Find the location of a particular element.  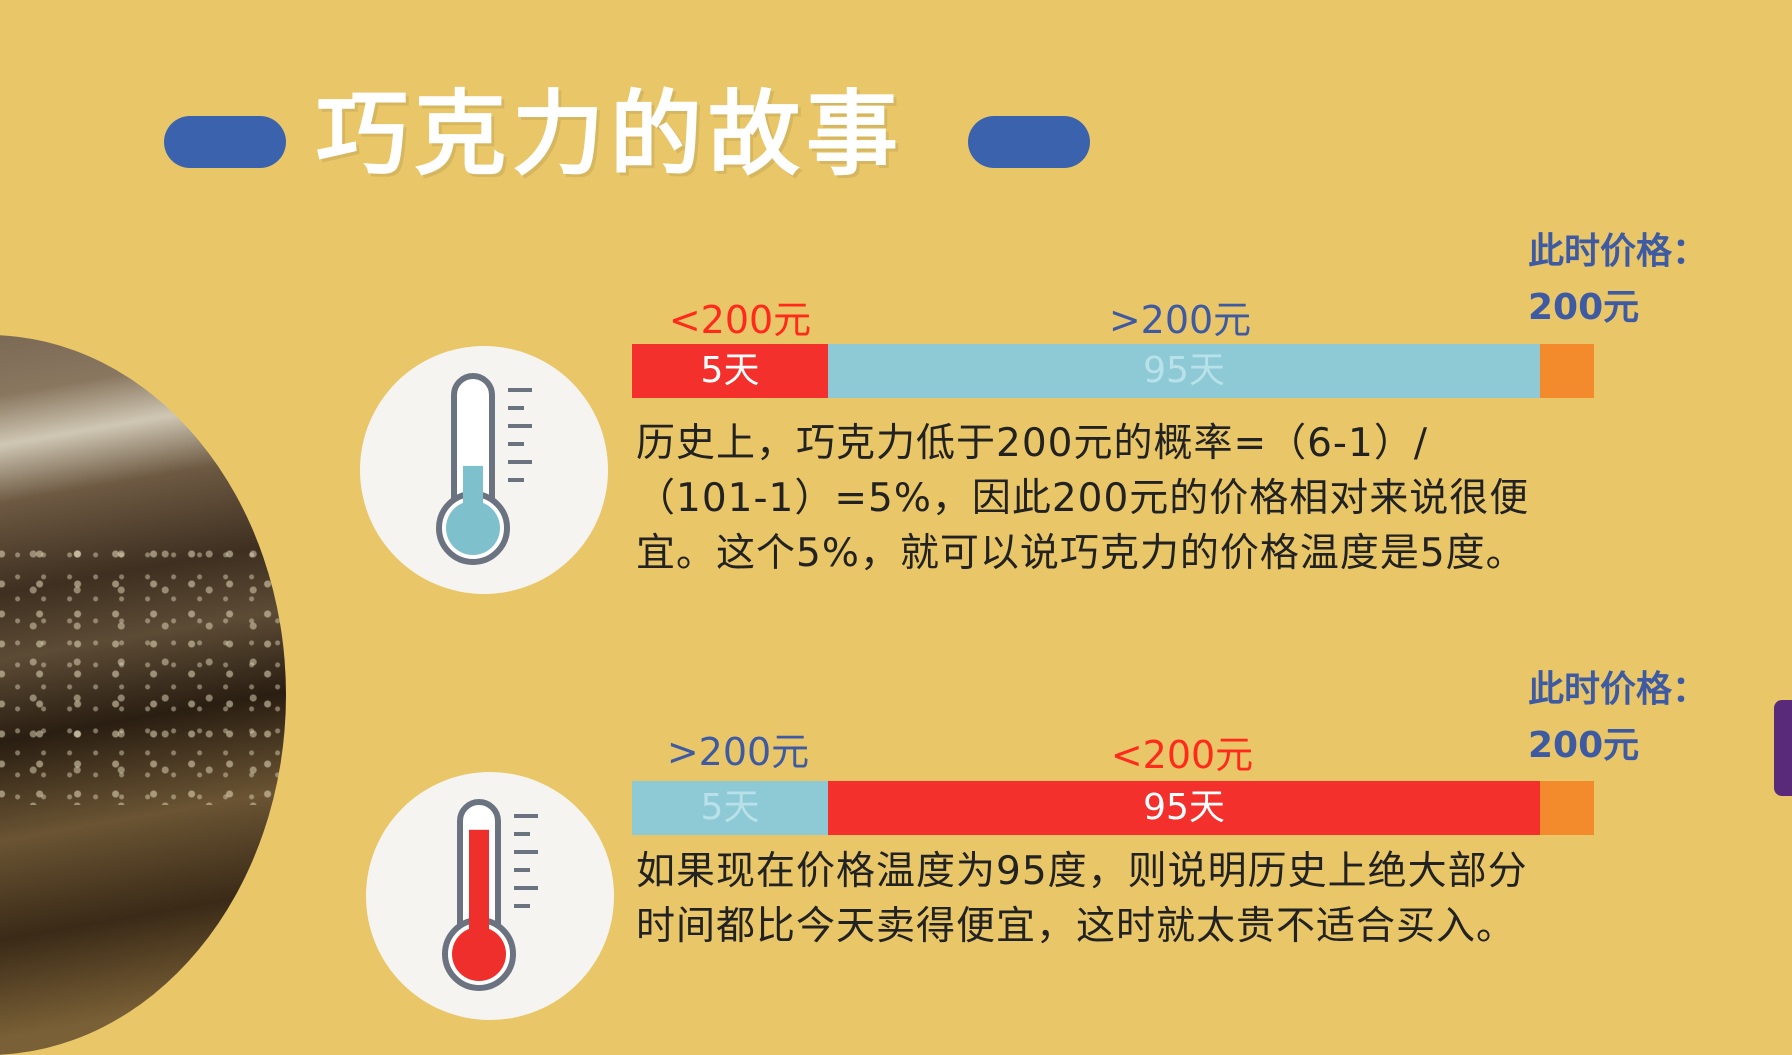

bar1-label-left: <200元 is located at coordinates (740, 320).